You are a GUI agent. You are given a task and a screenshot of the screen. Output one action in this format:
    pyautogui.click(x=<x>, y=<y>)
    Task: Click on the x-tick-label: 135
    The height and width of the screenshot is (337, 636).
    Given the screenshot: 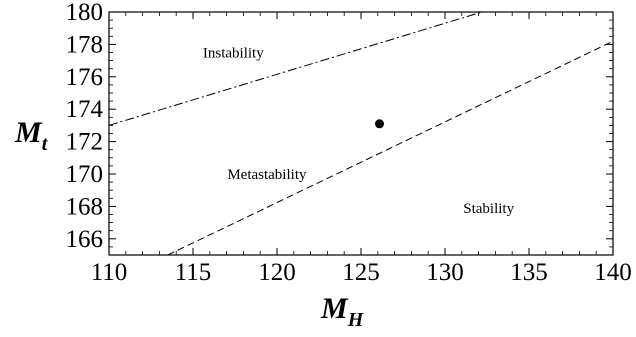 What is the action you would take?
    pyautogui.click(x=529, y=272)
    